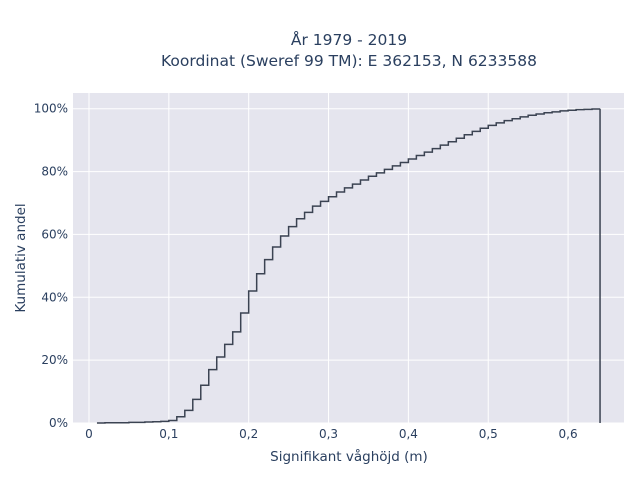 This screenshot has height=484, width=640. Describe the element at coordinates (54, 234) in the screenshot. I see `y-tick-label: 60%` at that location.